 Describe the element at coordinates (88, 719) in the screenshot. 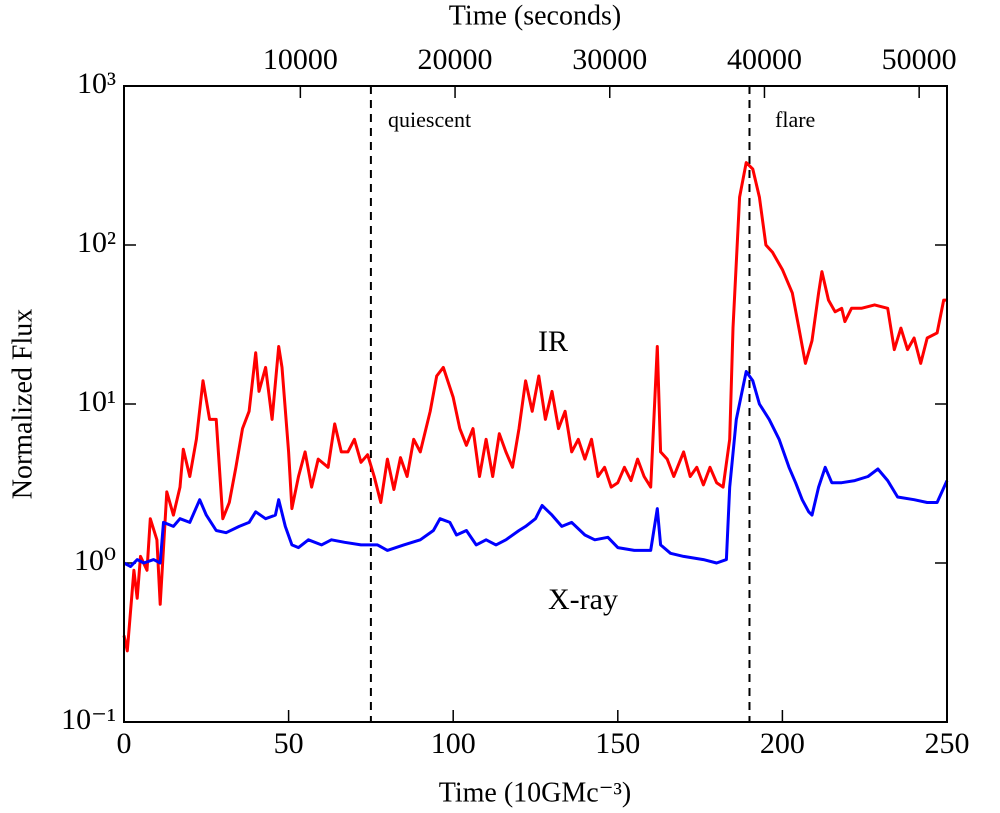

I see `y-tick-label: 10⁻¹` at that location.